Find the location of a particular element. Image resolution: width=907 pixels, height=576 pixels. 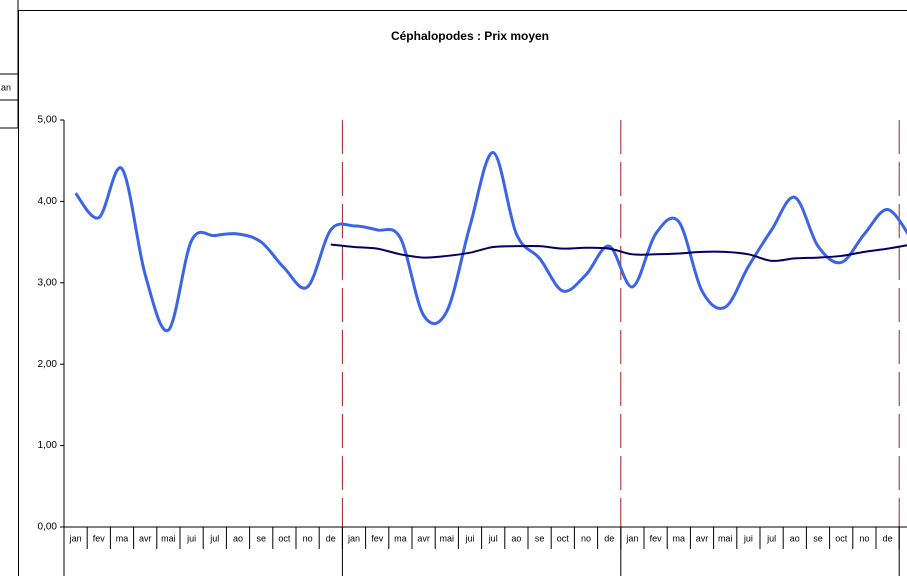

background-window: an is located at coordinates (9, 64).